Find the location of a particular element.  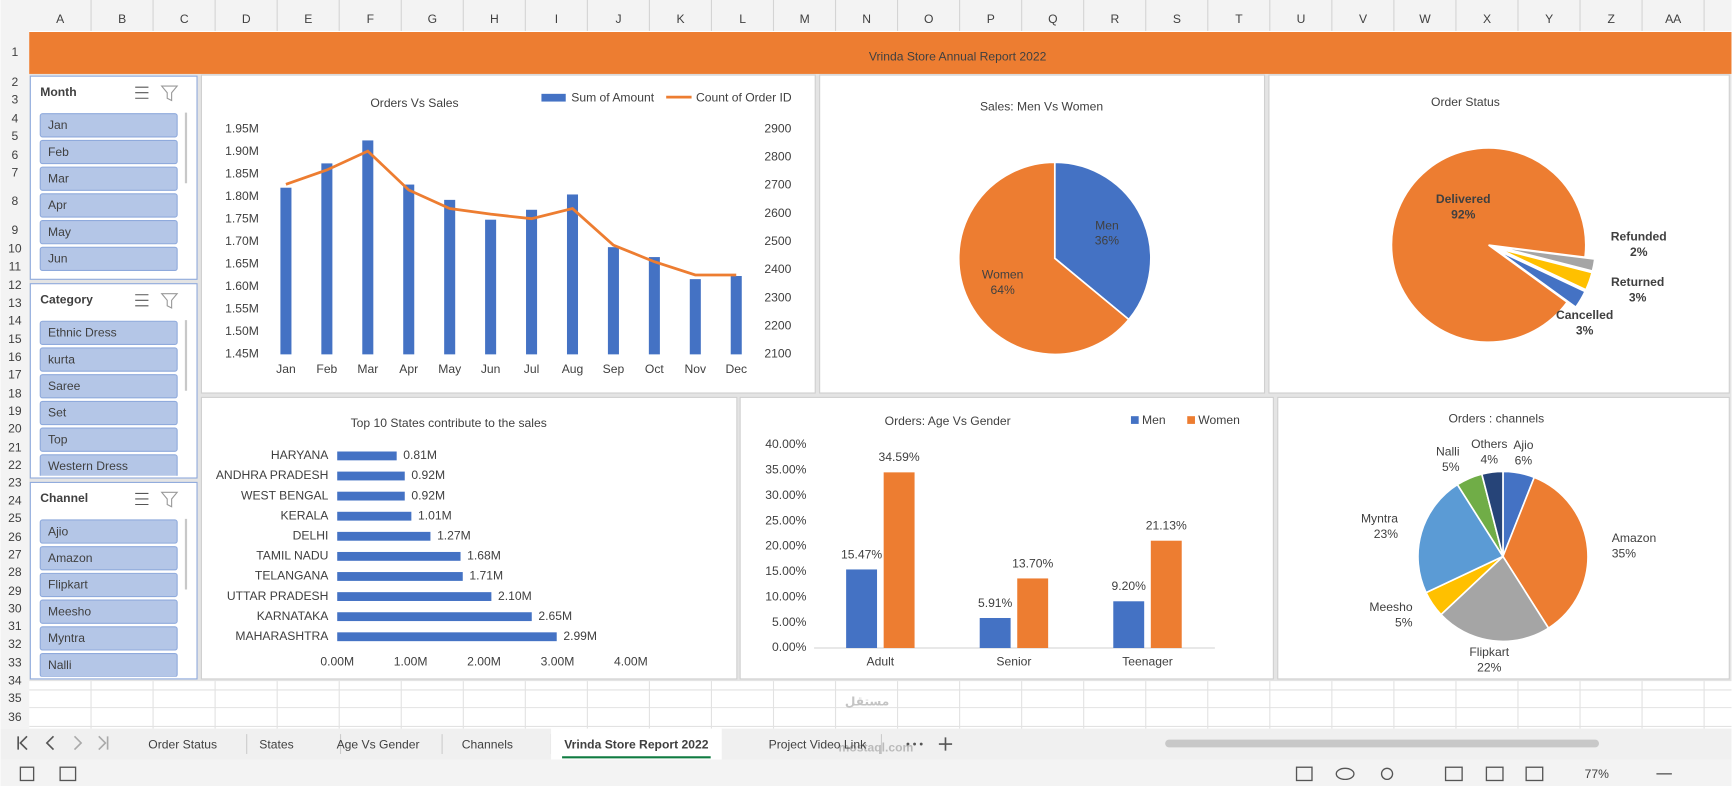

slicer-item-label: Saree is located at coordinates (64, 386).